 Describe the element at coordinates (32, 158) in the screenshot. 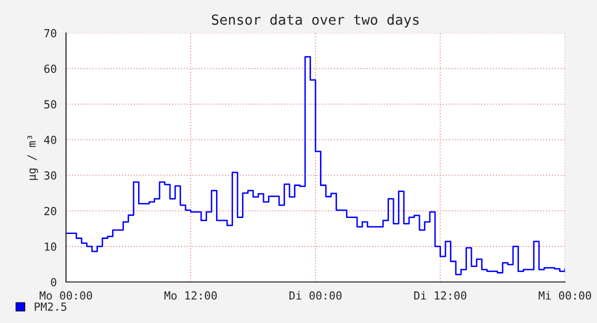

I see `y-axis-title: µg / m³` at that location.